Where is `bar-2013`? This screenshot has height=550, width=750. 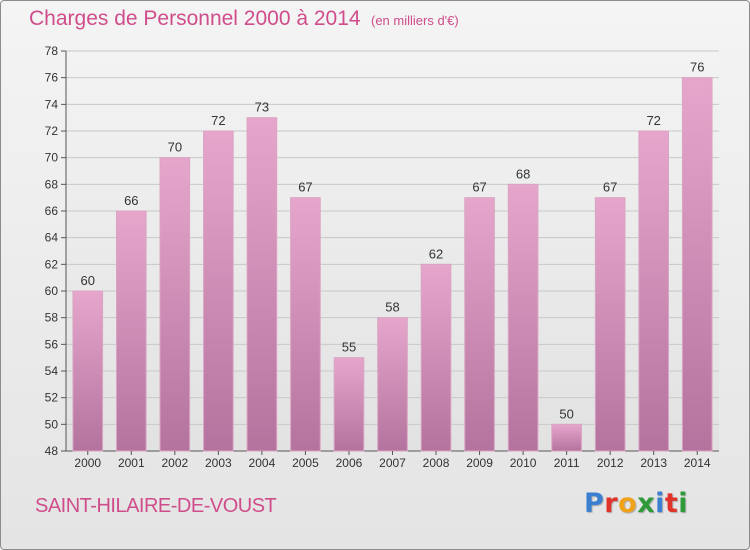
bar-2013 is located at coordinates (654, 291).